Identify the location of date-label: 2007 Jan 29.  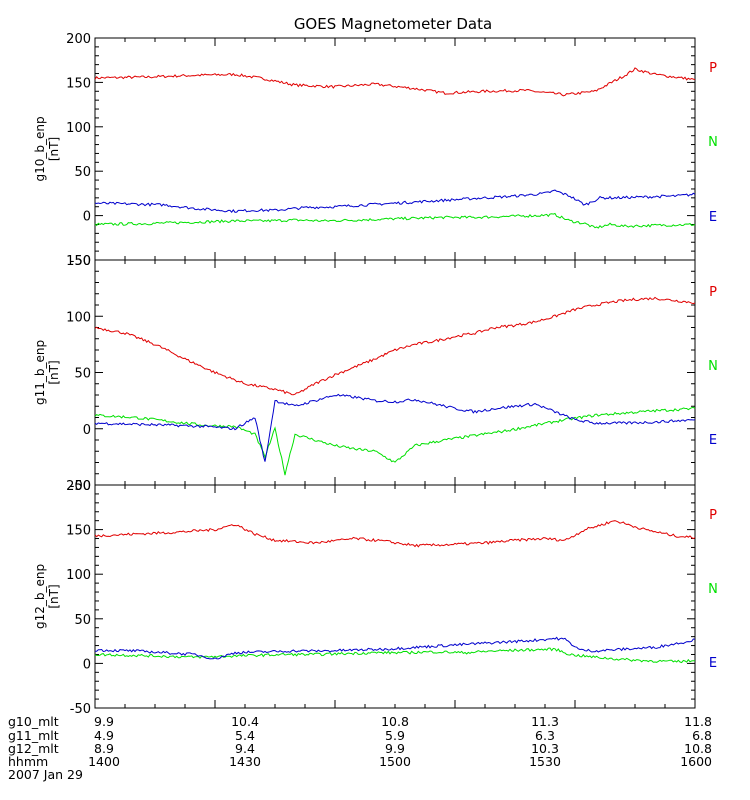
(45, 774).